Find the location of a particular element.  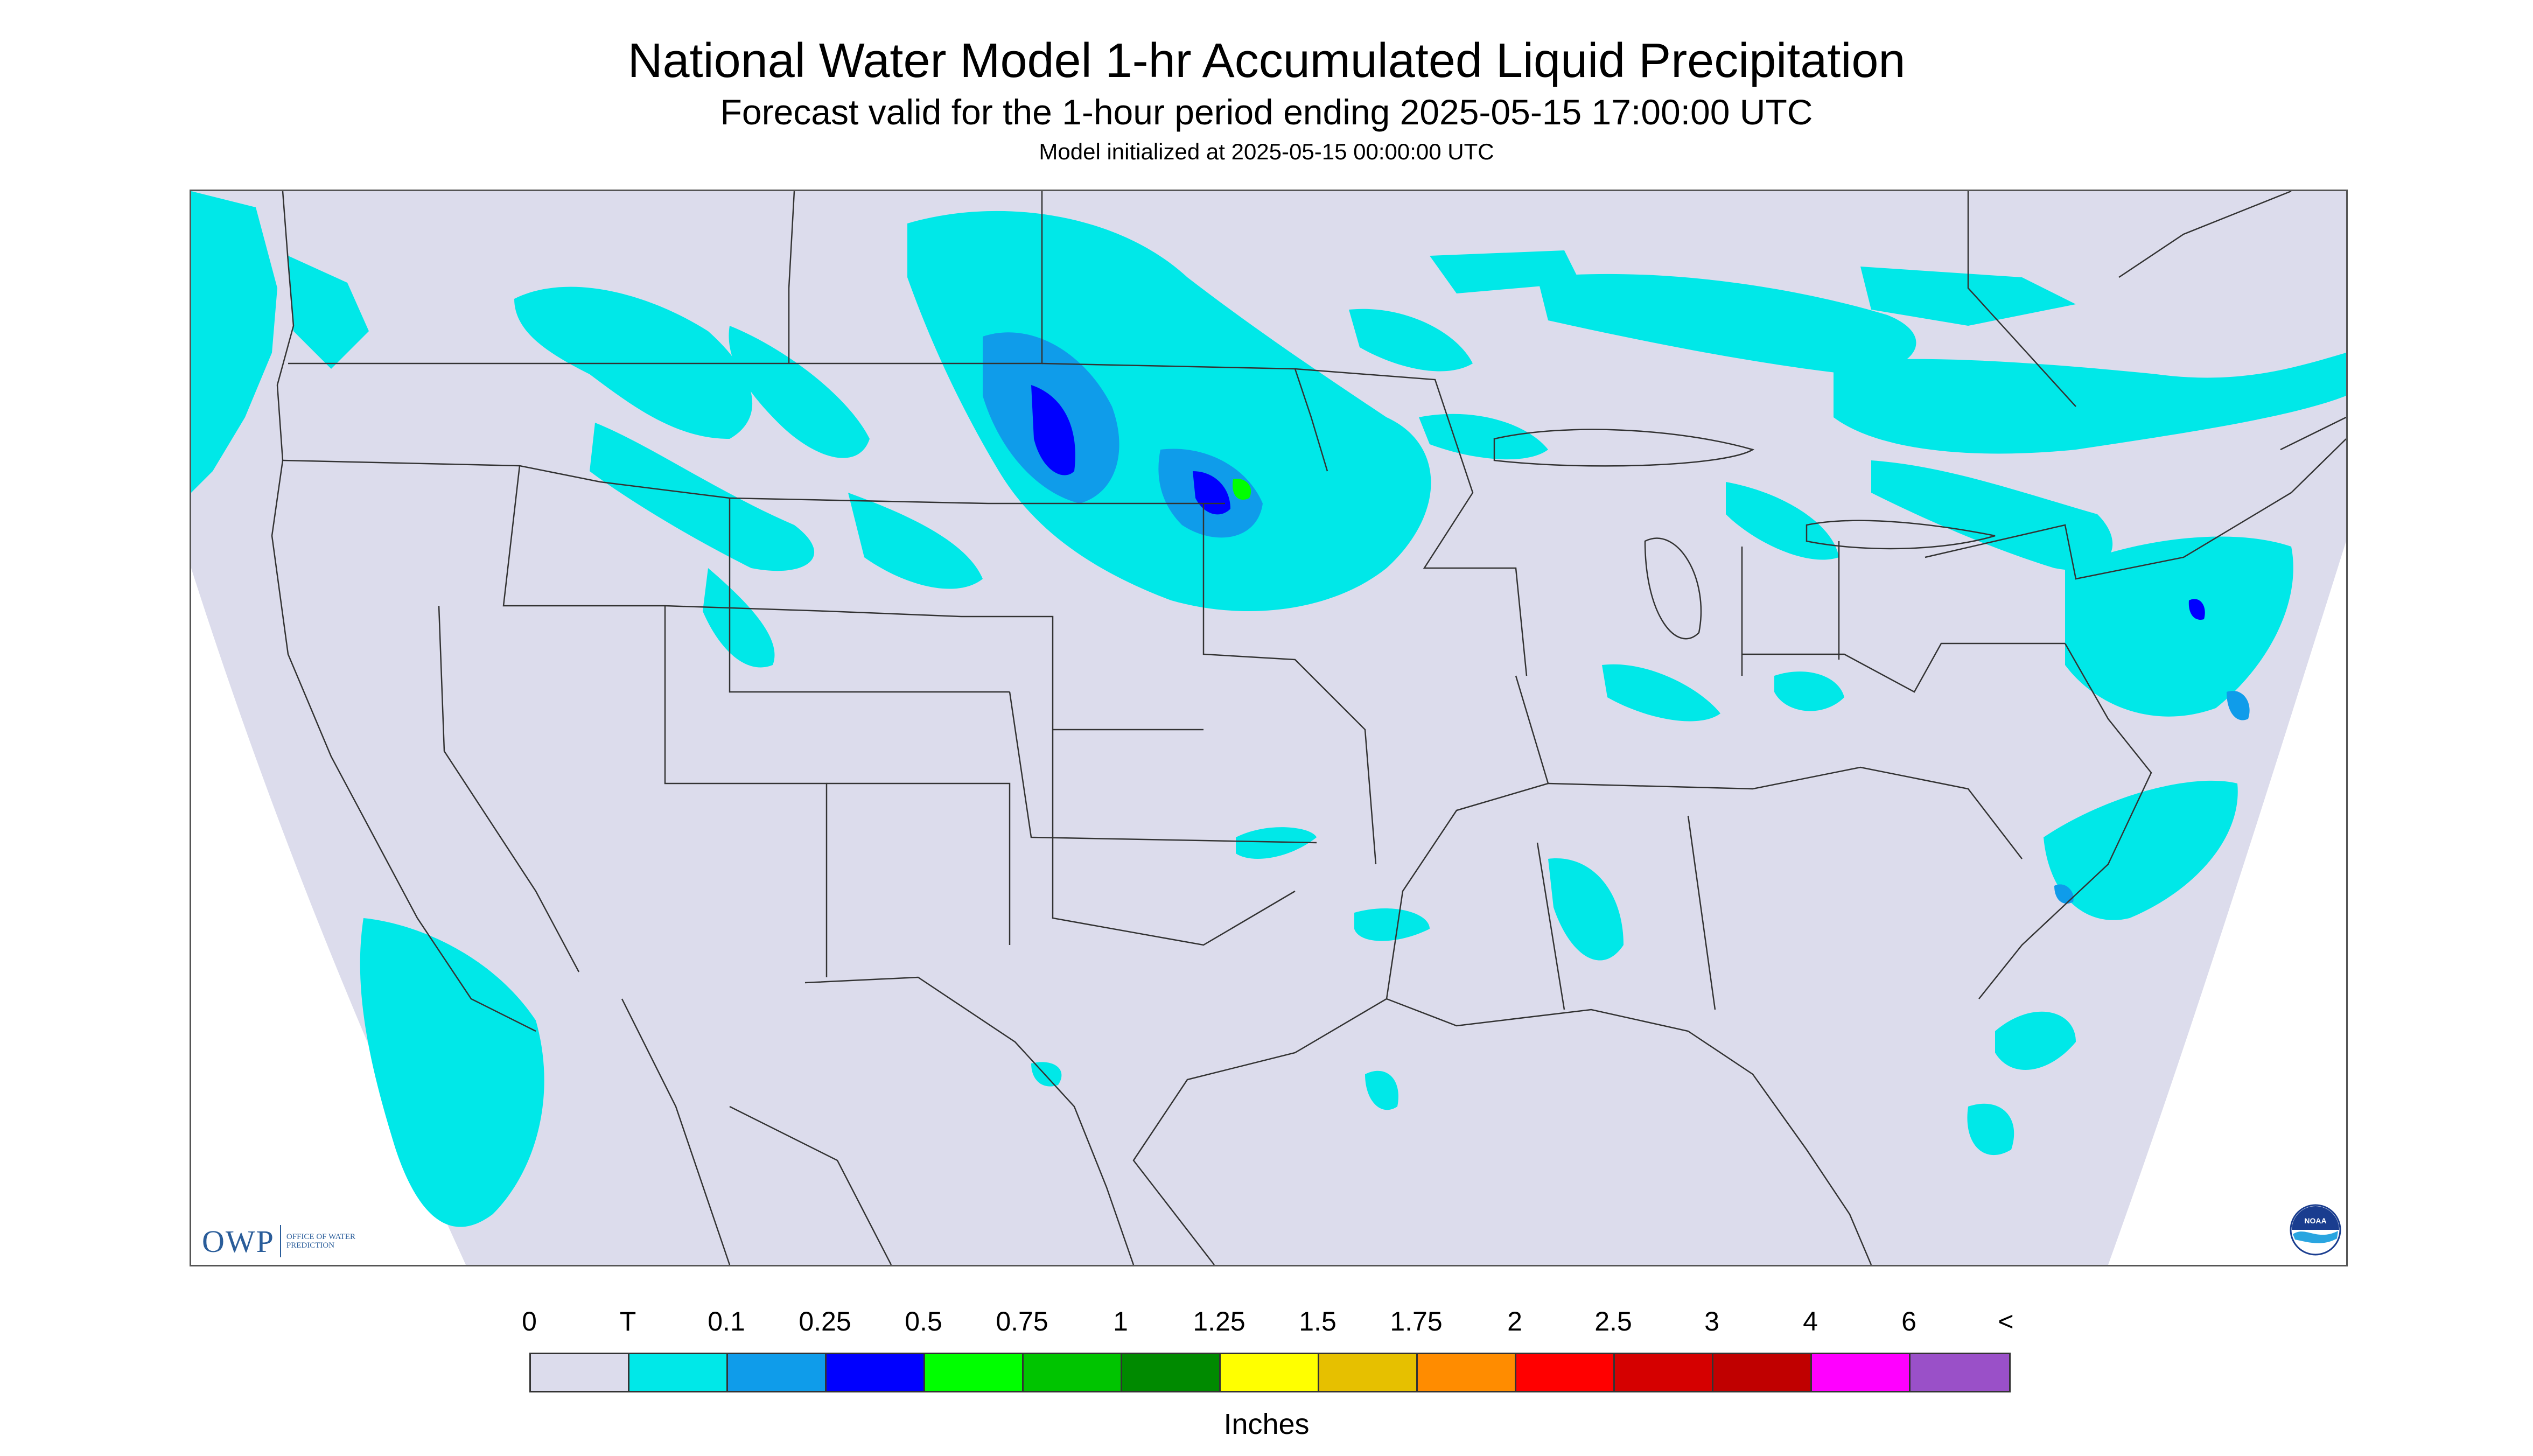

legend-label: 1.25 is located at coordinates (1219, 1321).